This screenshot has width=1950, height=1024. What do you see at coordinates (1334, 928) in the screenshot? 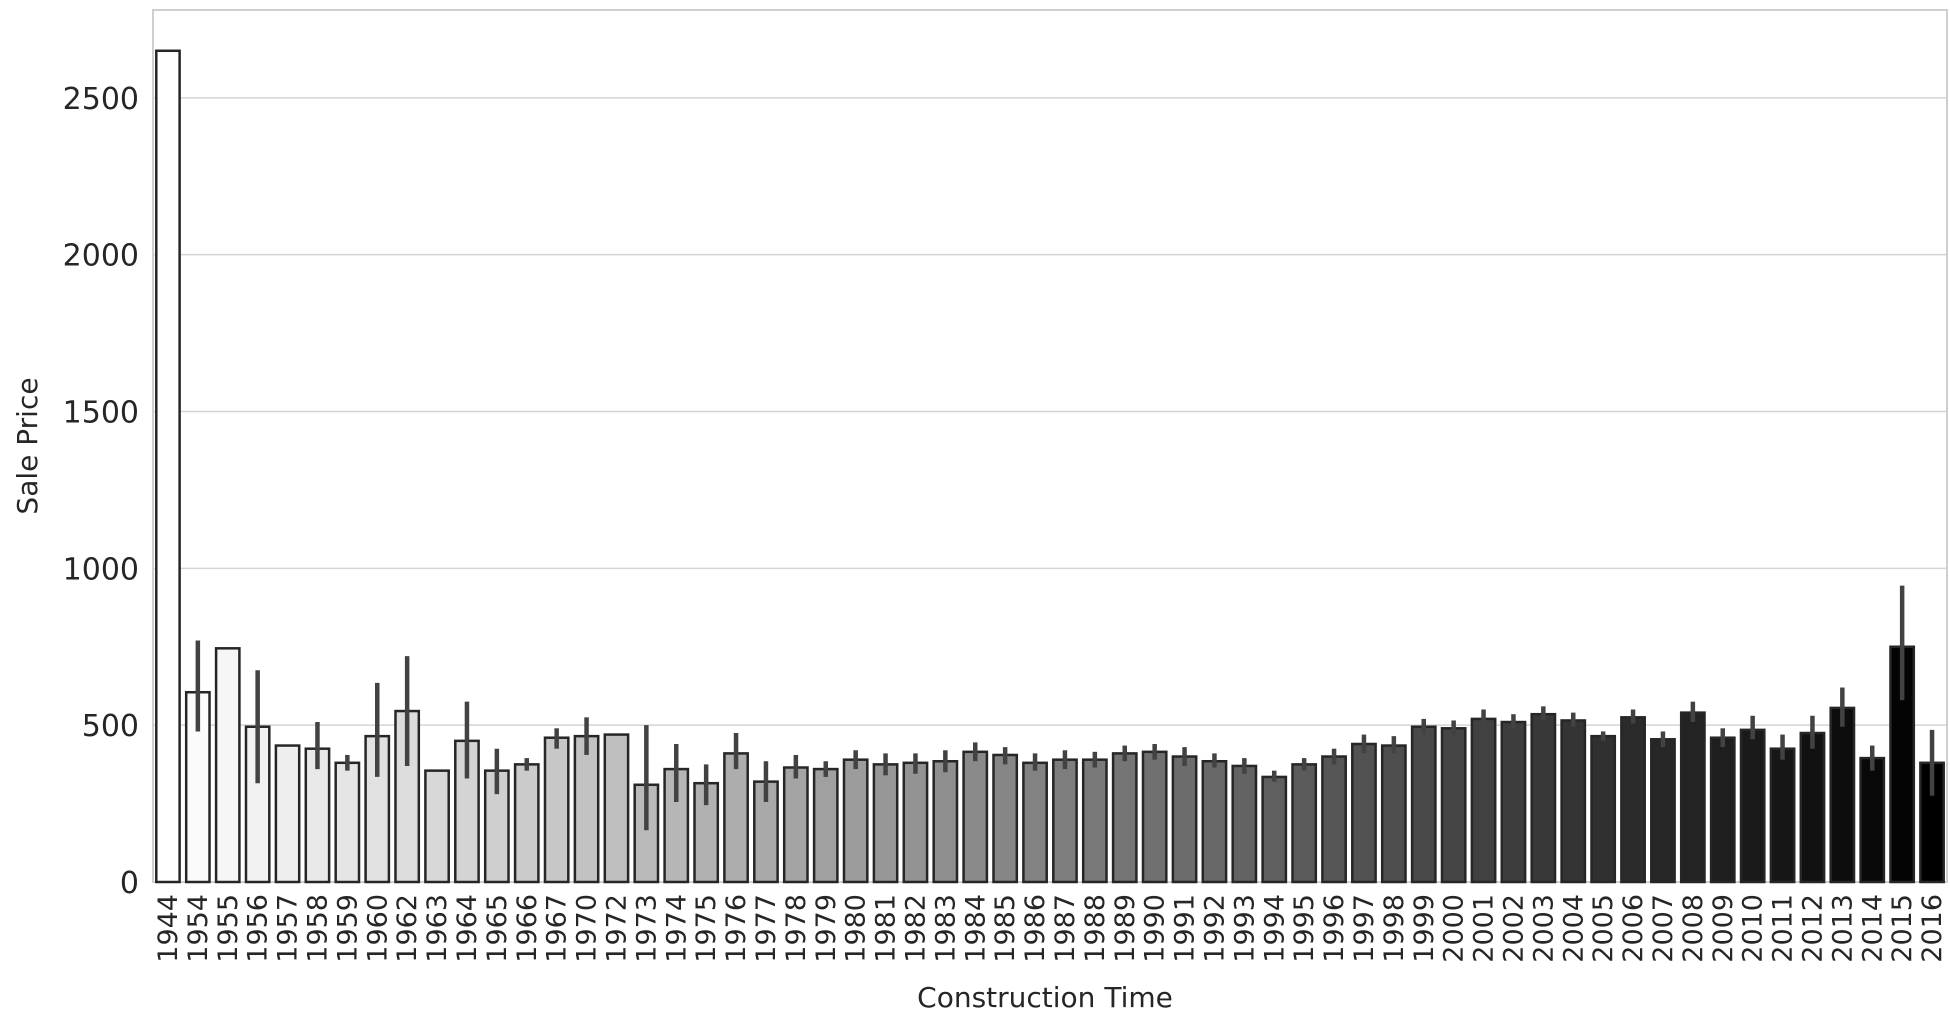
I see `x-tick-label: 1996` at bounding box center [1334, 928].